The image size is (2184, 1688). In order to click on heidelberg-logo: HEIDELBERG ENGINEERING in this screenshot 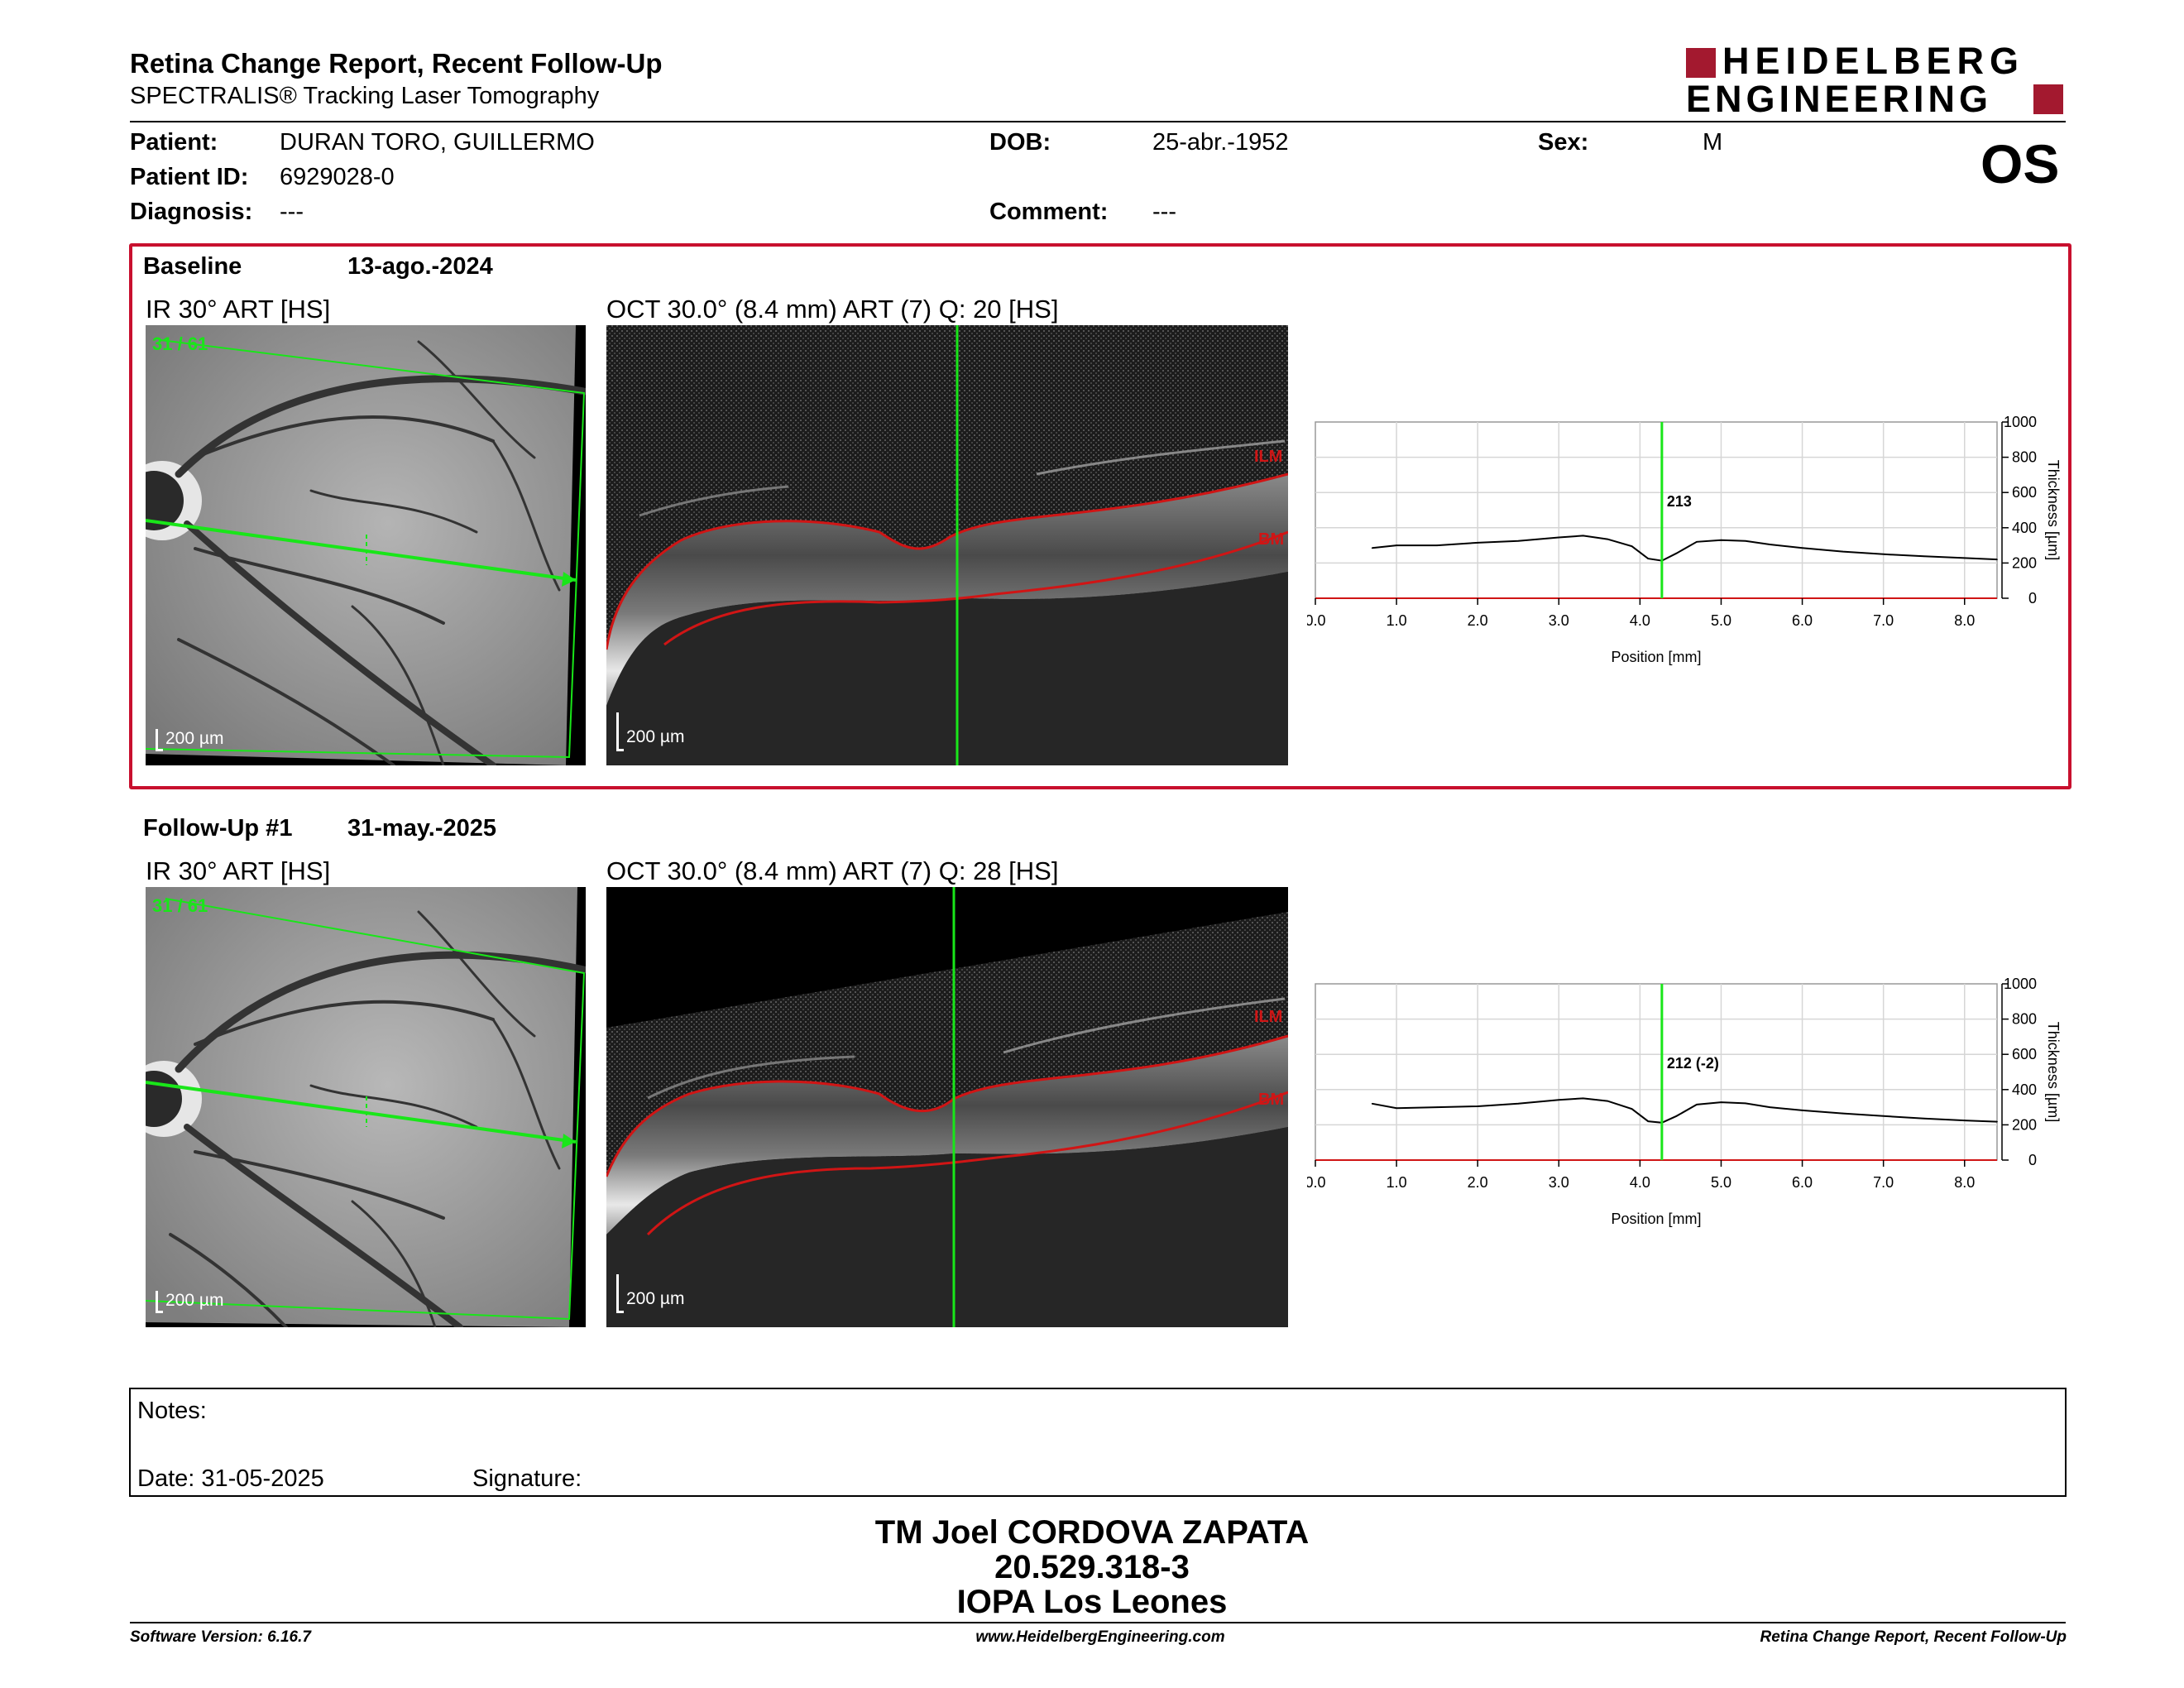, I will do `click(1876, 80)`.